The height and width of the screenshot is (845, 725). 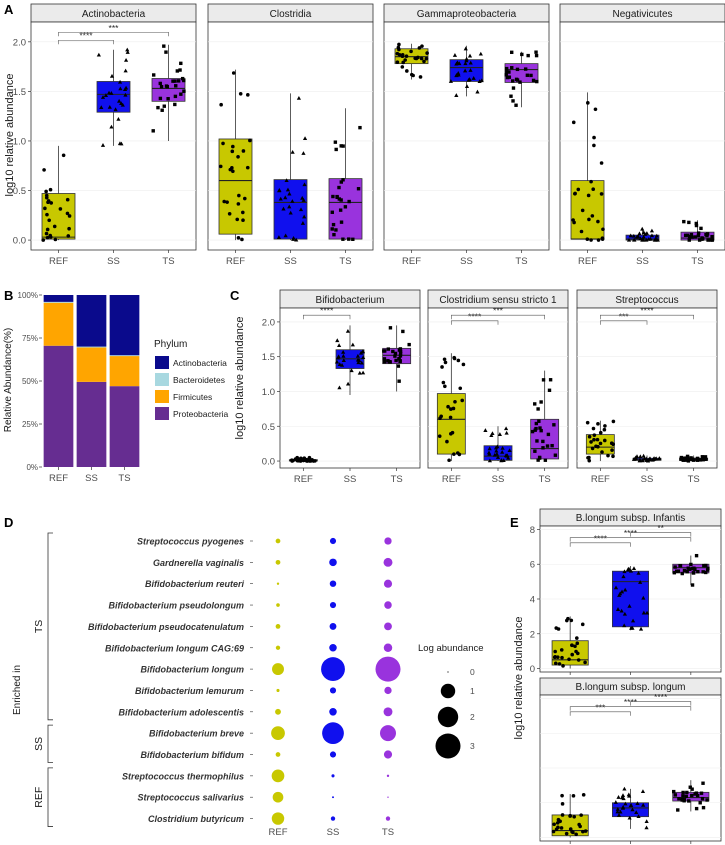 I want to click on legend-label: 2, so click(x=472, y=717).